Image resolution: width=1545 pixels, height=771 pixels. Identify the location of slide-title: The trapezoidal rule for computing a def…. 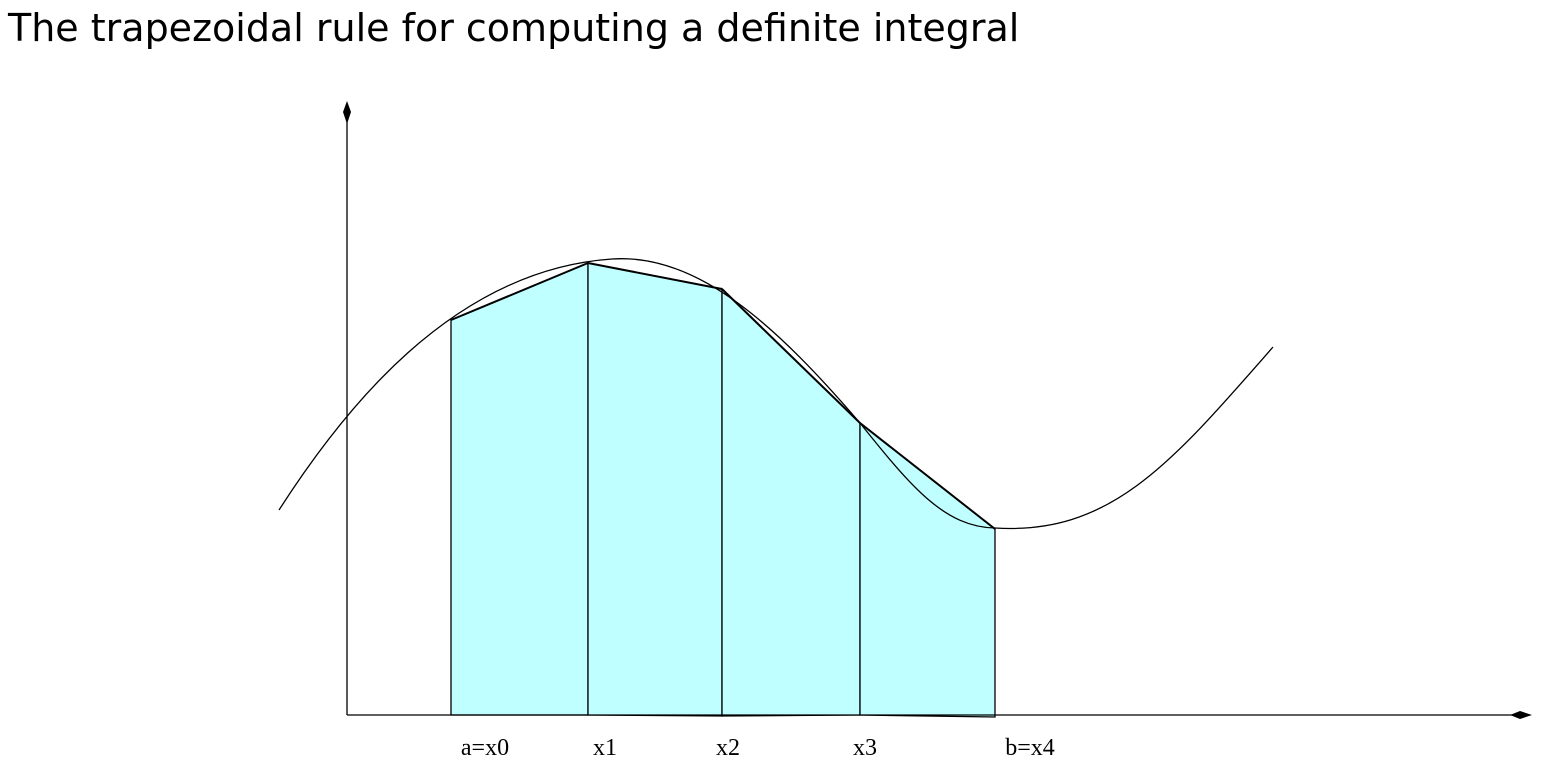
(514, 28).